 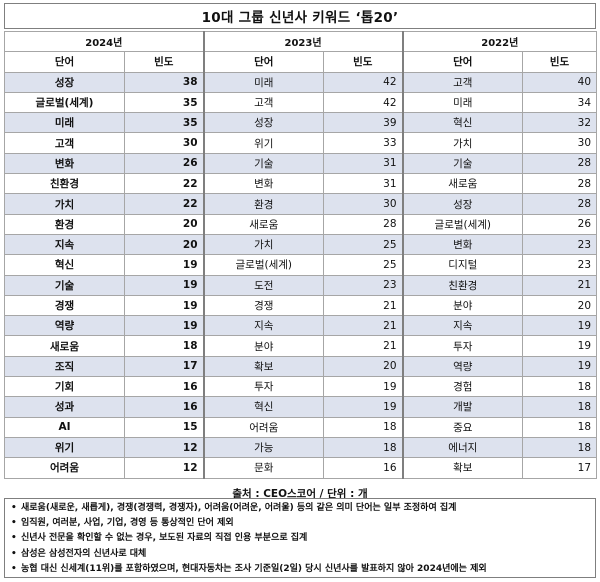 What do you see at coordinates (462, 447) in the screenshot?
I see `keyword-cell: 에너지` at bounding box center [462, 447].